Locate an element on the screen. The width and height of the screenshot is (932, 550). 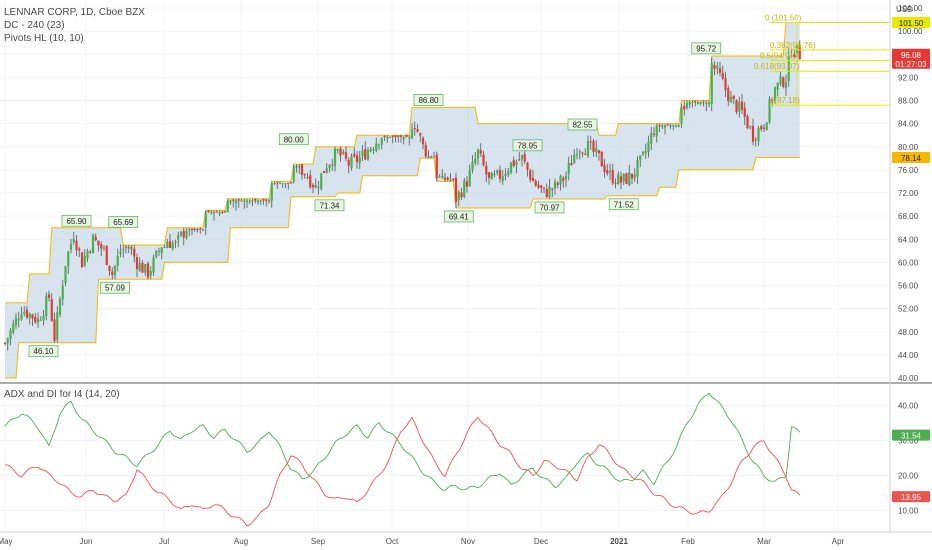
time-axis: May Jun Jul Aug Sep Oct Nov Dec 2021 Feb Mar Apr is located at coordinates (422, 541).